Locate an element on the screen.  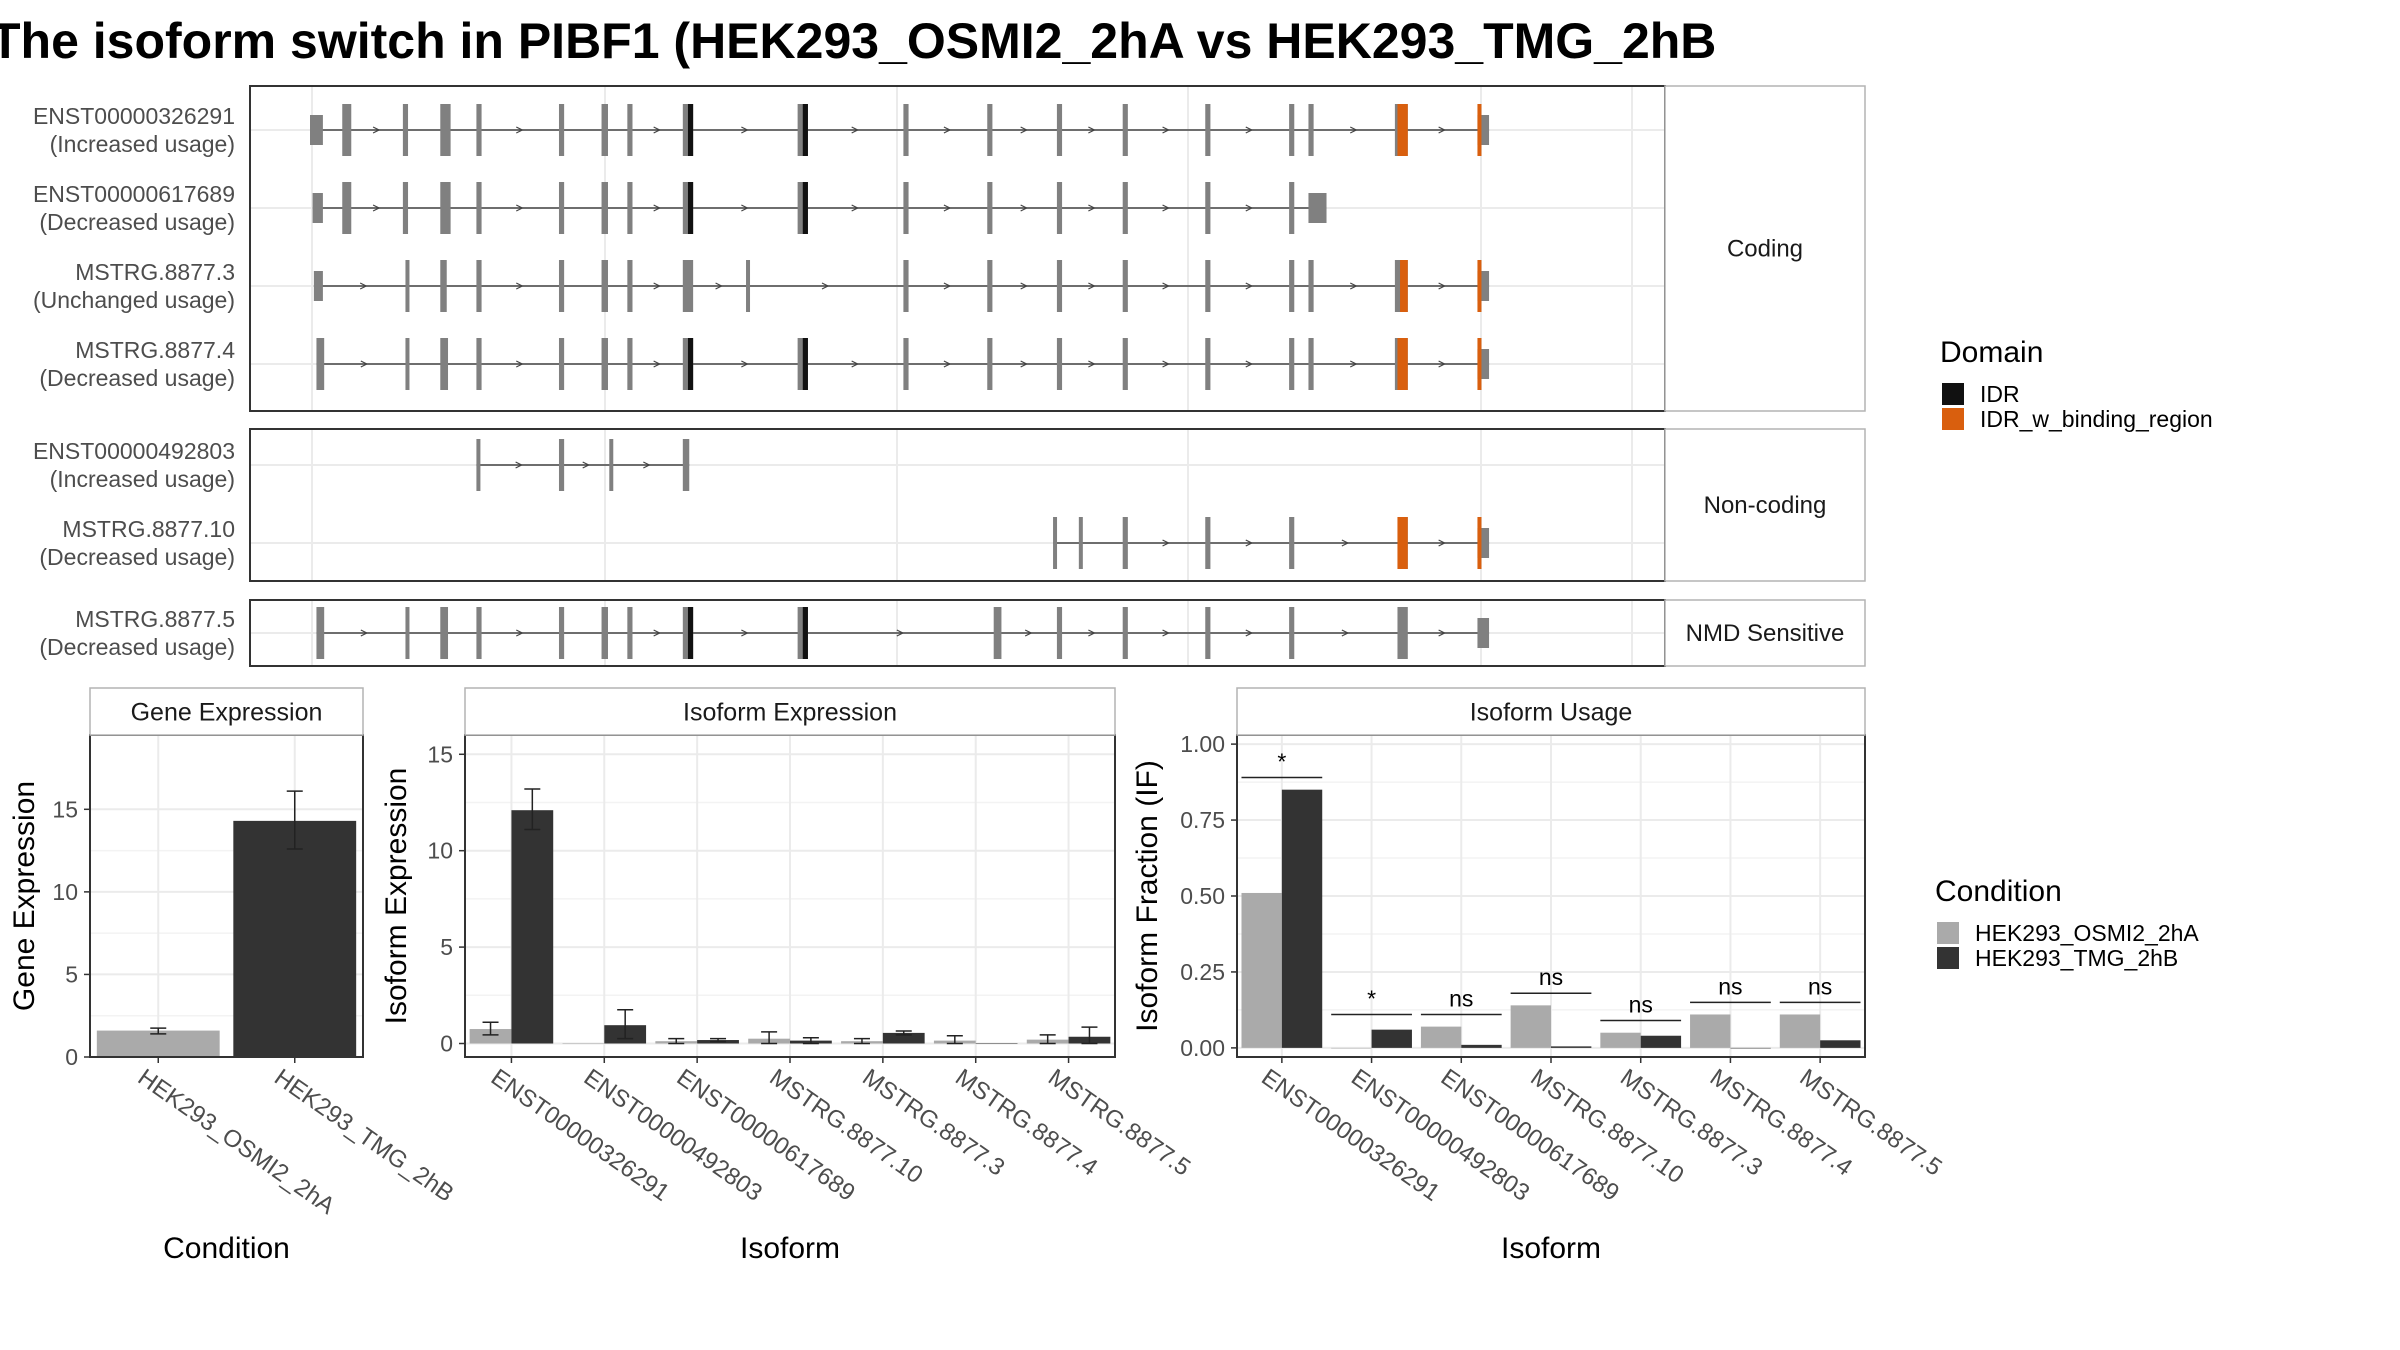
condition-legend-label: HEK293_OSMI2_2hA is located at coordinates (2087, 933).